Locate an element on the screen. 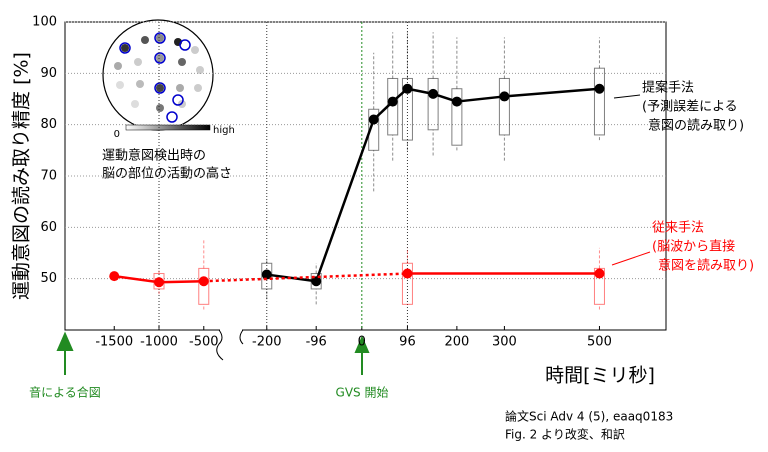 The height and width of the screenshot is (452, 768). y-tick-label: 100 is located at coordinates (44, 22).